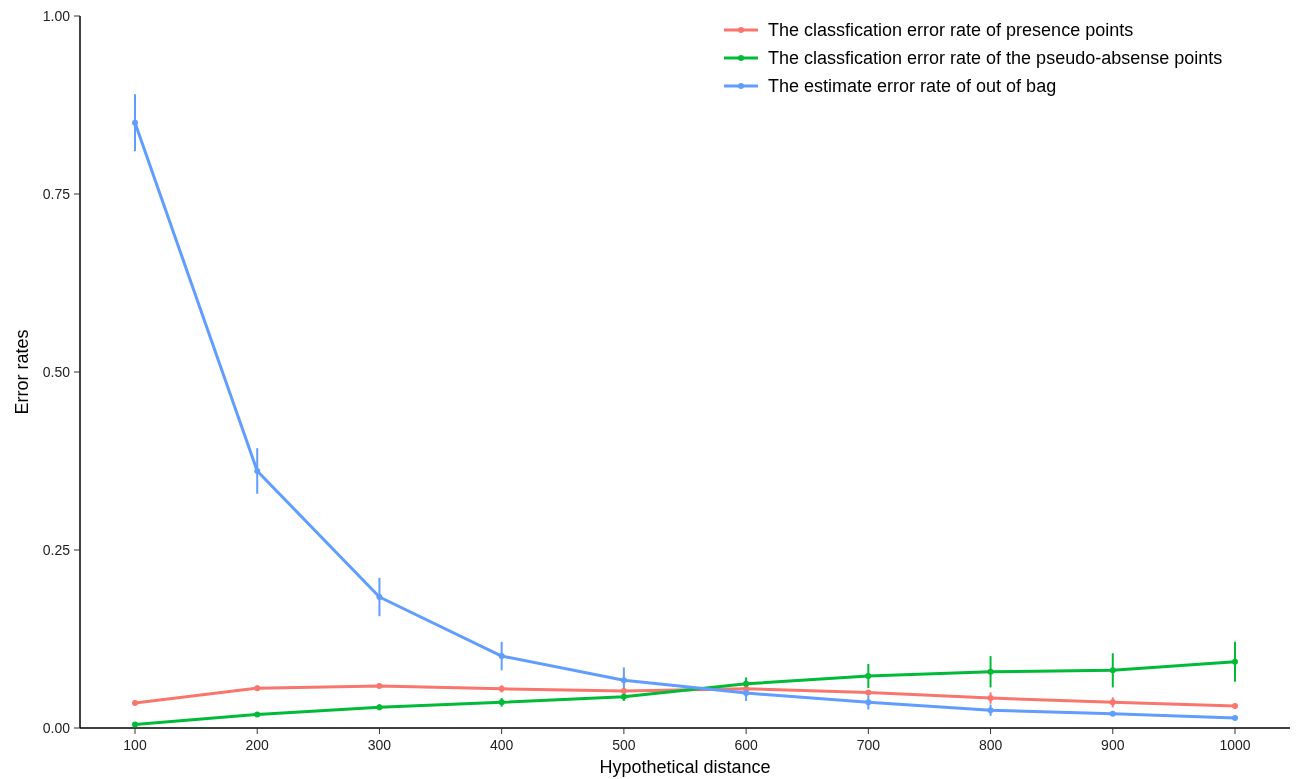  I want to click on y-tick-label: 0.25, so click(56, 550).